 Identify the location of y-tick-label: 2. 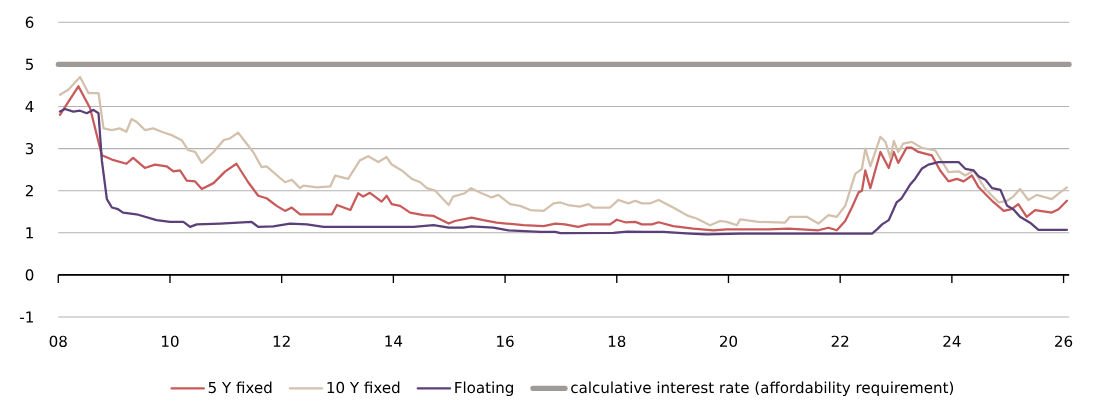
(29, 191).